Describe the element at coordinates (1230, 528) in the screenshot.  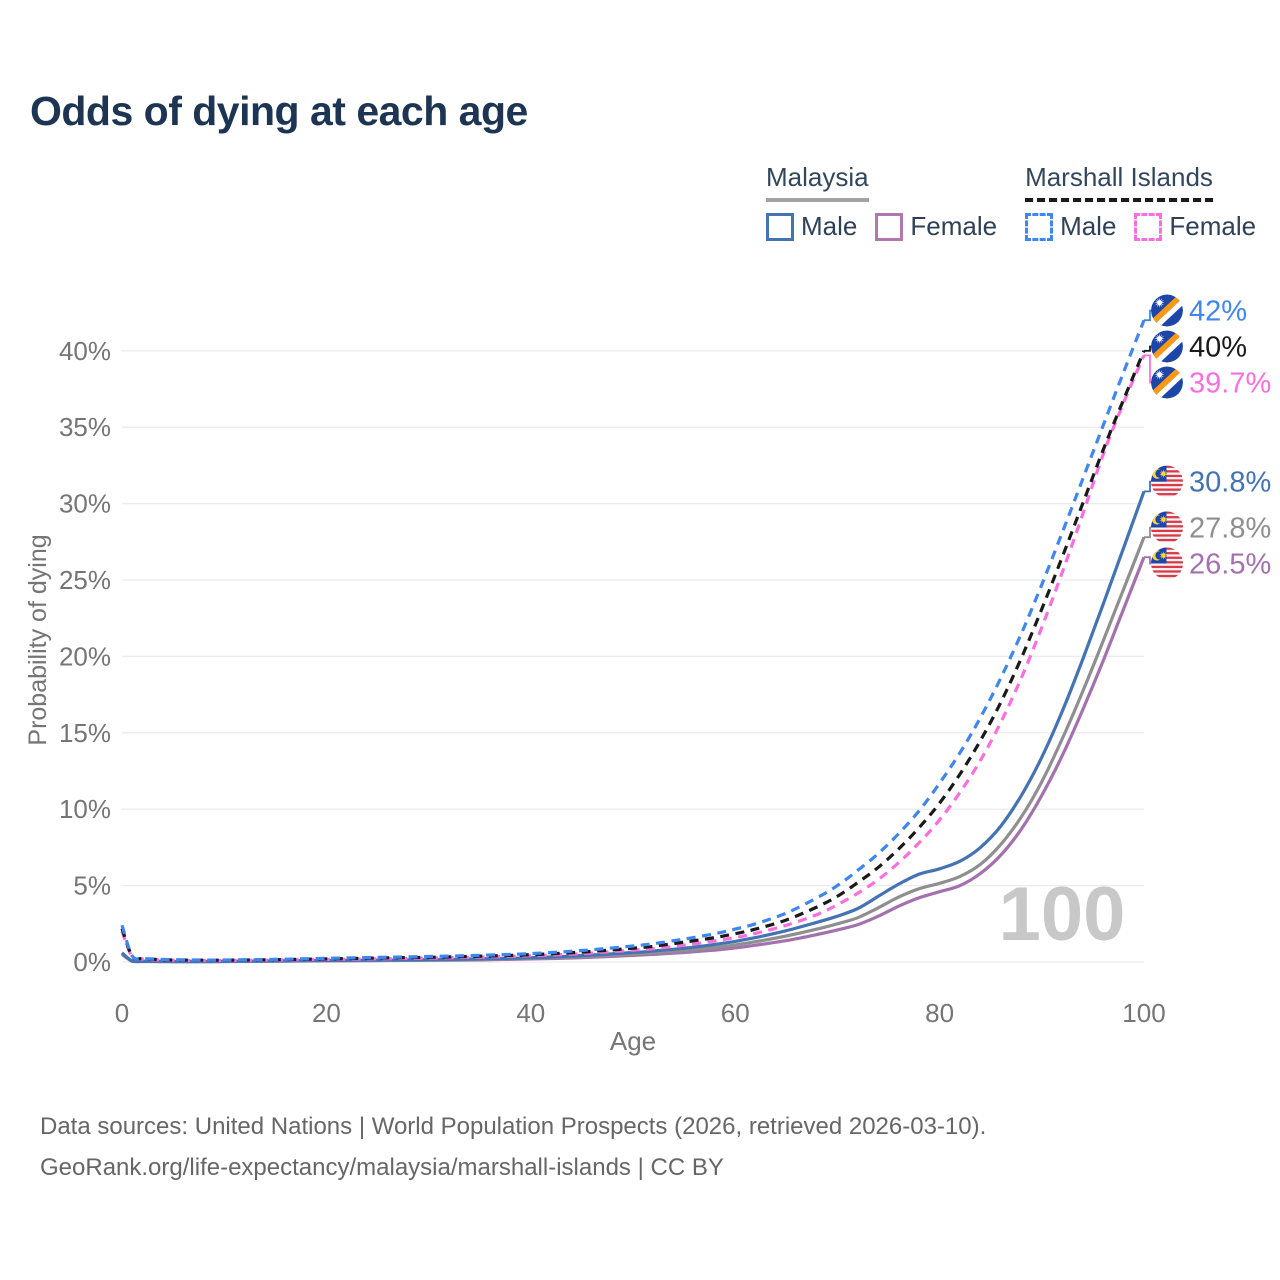
I see `end-label-malaysia-both: 27.8%` at that location.